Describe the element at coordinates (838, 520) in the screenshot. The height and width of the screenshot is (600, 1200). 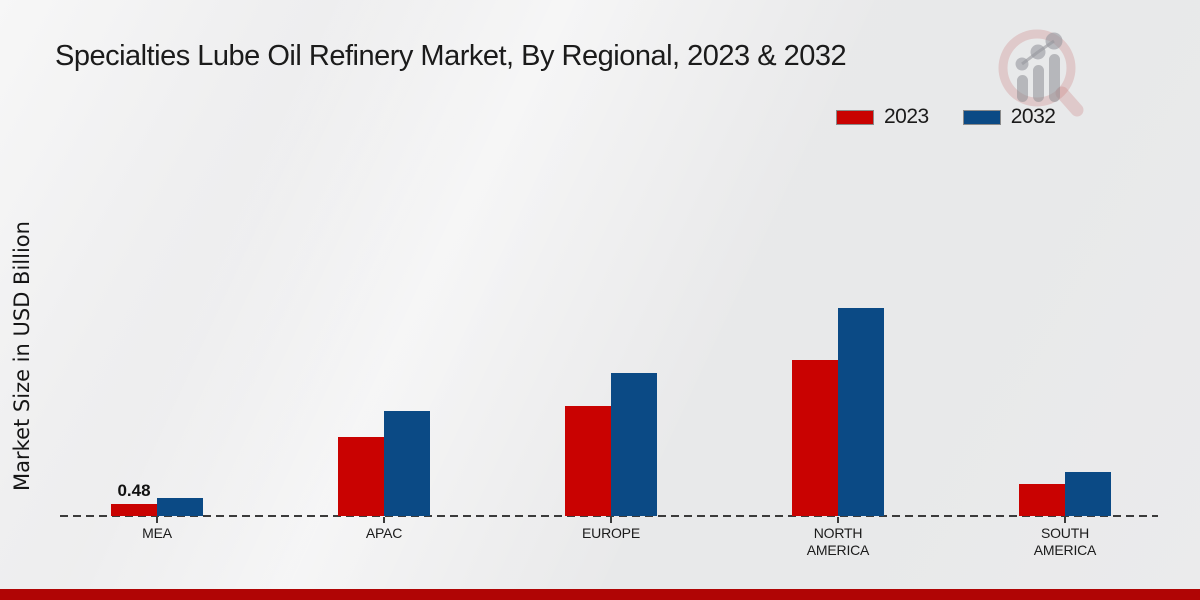
I see `x-tick-north-america` at that location.